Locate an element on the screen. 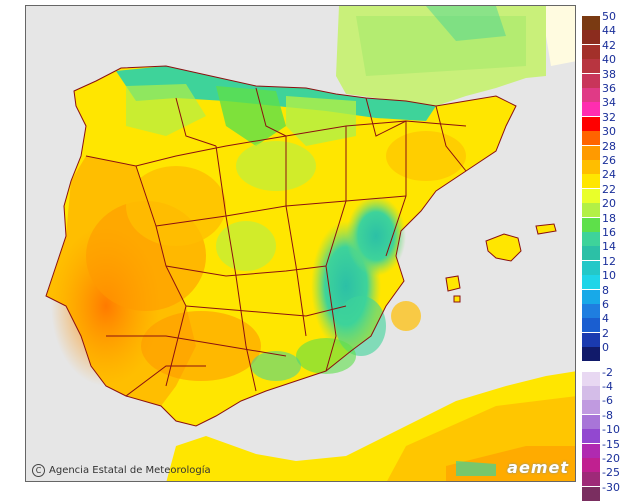 The width and height of the screenshot is (630, 501). legend-entry: -6 is located at coordinates (606, 404).